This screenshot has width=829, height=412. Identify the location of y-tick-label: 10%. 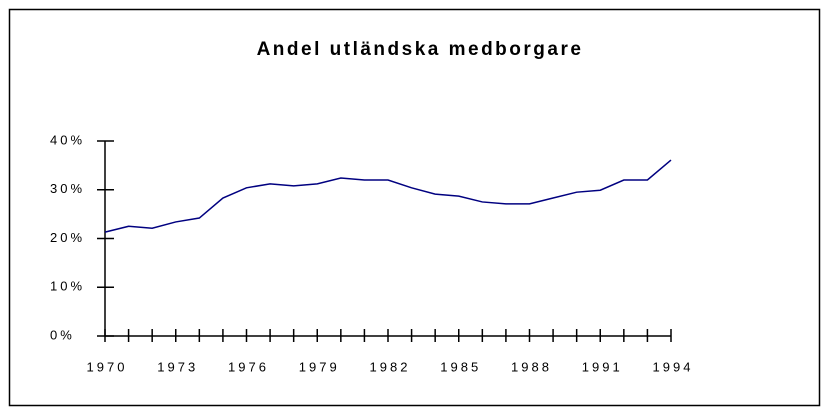
(67, 286).